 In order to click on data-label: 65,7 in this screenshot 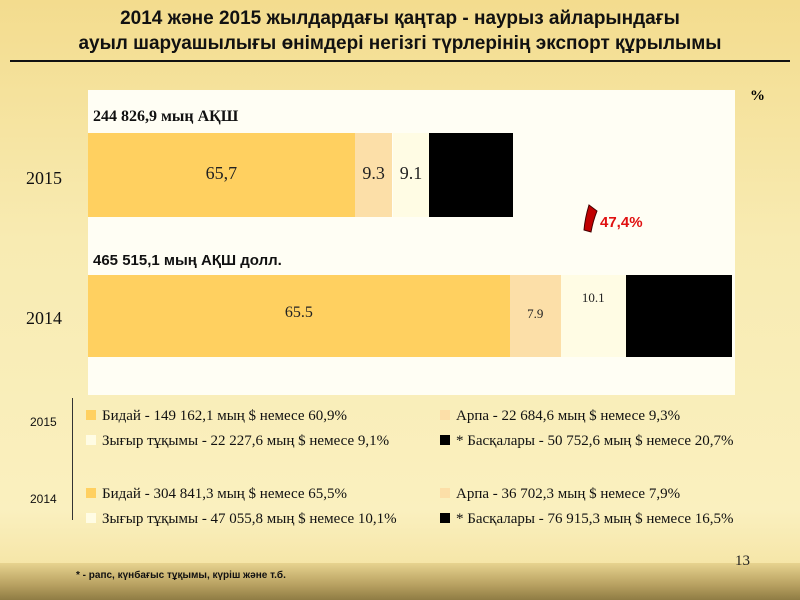, I will do `click(221, 173)`.